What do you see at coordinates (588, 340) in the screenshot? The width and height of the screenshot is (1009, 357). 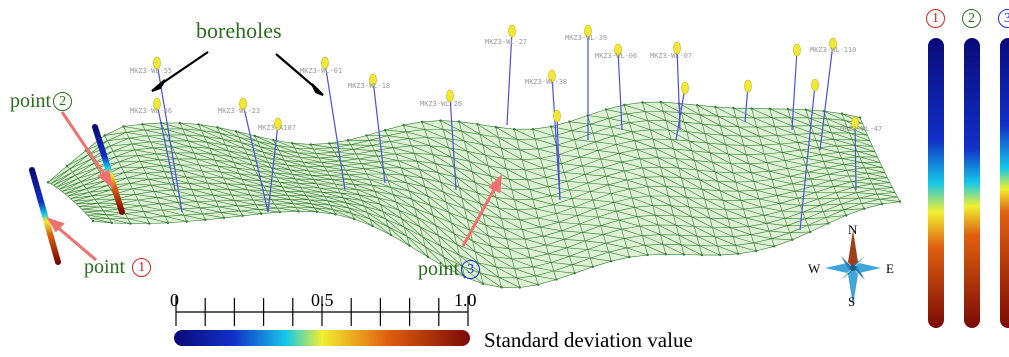 I see `scale-title: Standard deviation value` at bounding box center [588, 340].